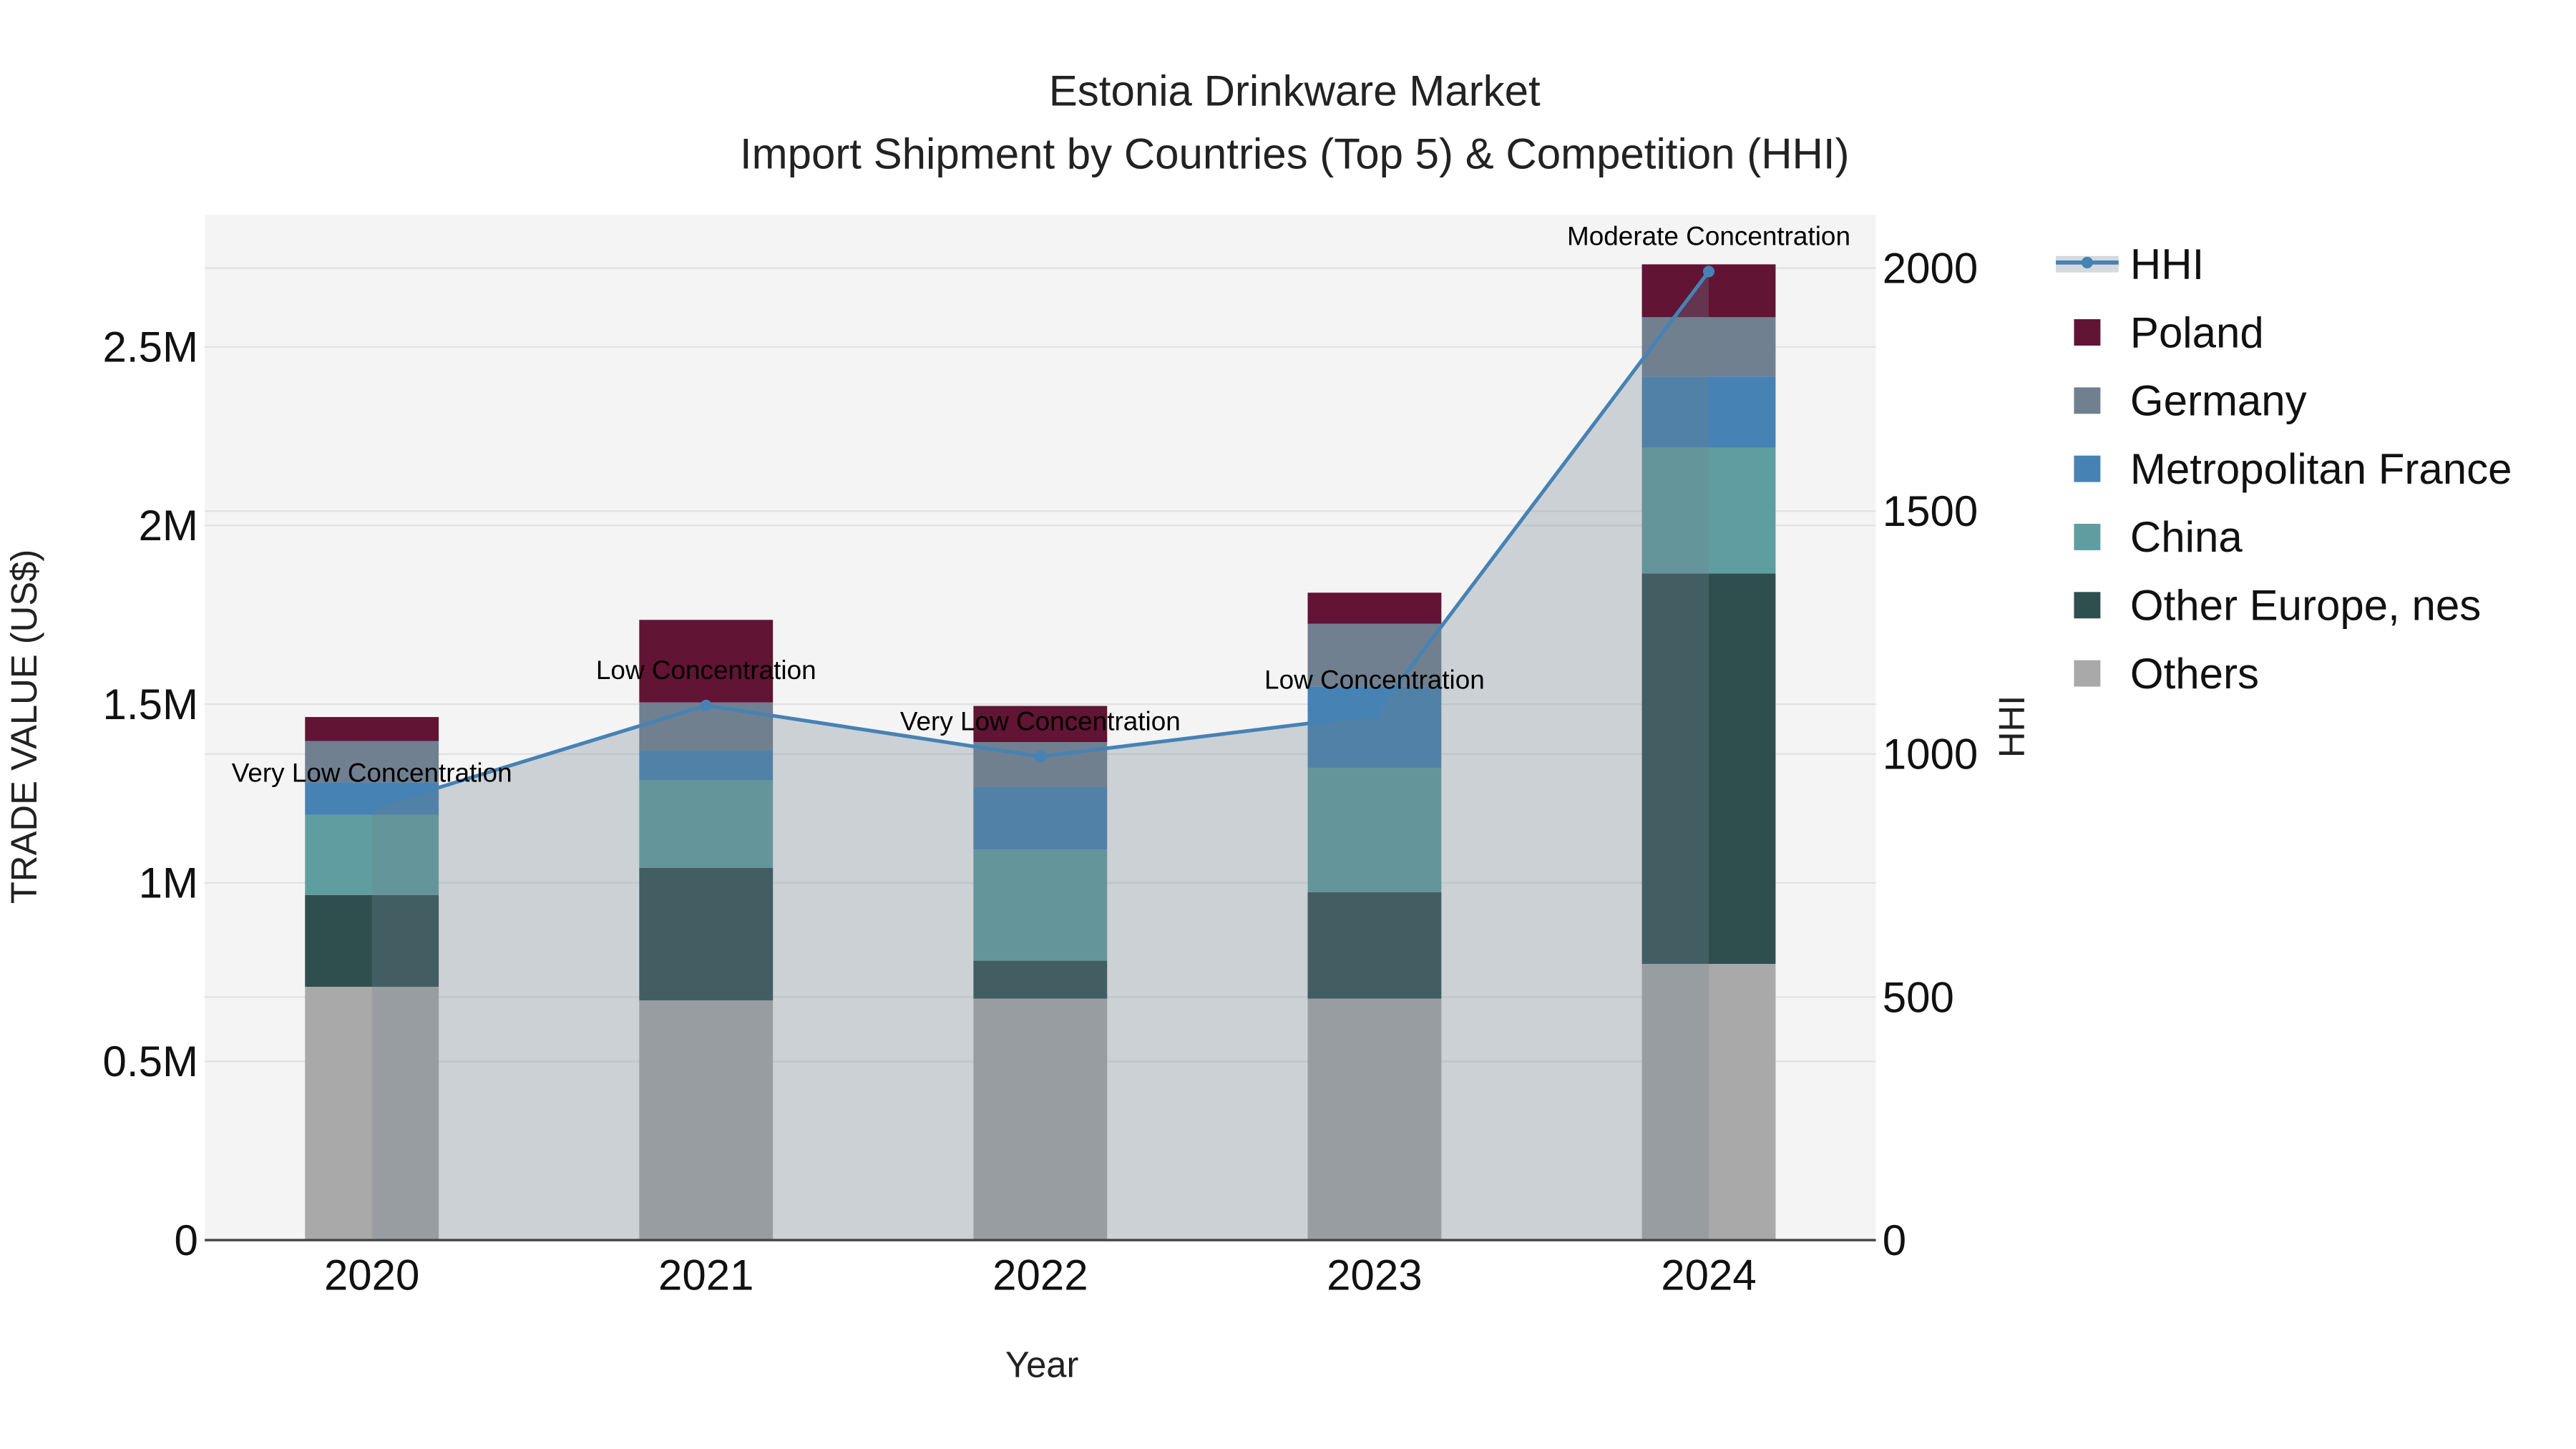 This screenshot has height=1449, width=2576. I want to click on y2-tick-label: 1000, so click(1930, 755).